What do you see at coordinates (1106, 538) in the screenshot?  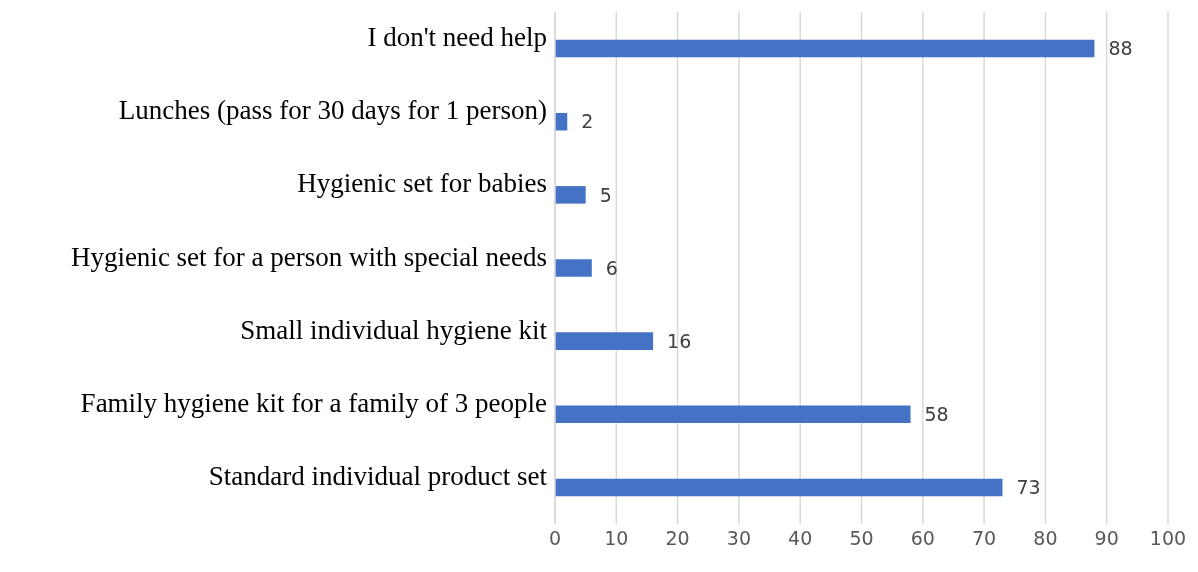 I see `x-tick-label: 90` at bounding box center [1106, 538].